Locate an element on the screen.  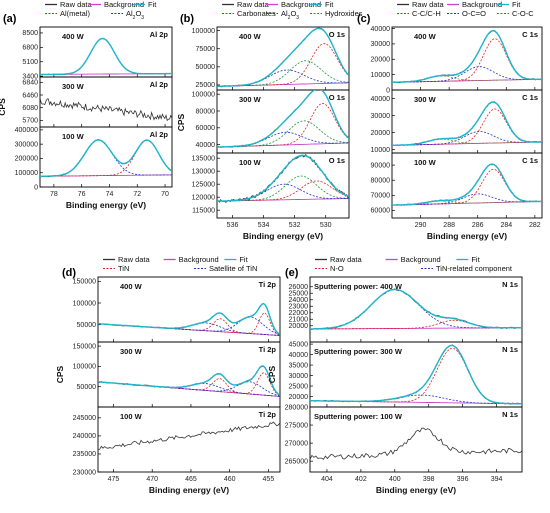
y-tick-label: 10000 is located at coordinates (381, 150).